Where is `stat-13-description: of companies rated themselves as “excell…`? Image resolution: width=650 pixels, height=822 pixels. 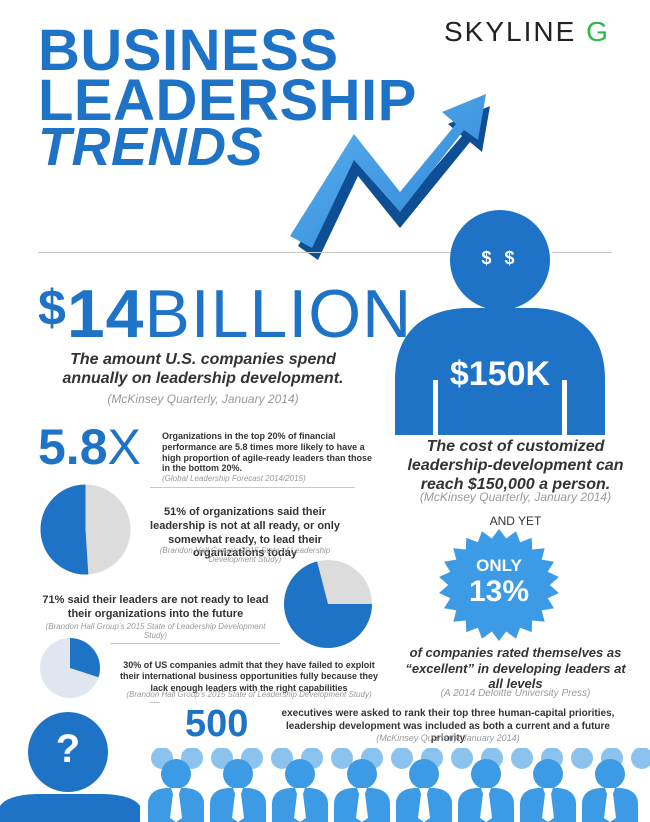 stat-13-description: of companies rated themselves as “excell… is located at coordinates (515, 668).